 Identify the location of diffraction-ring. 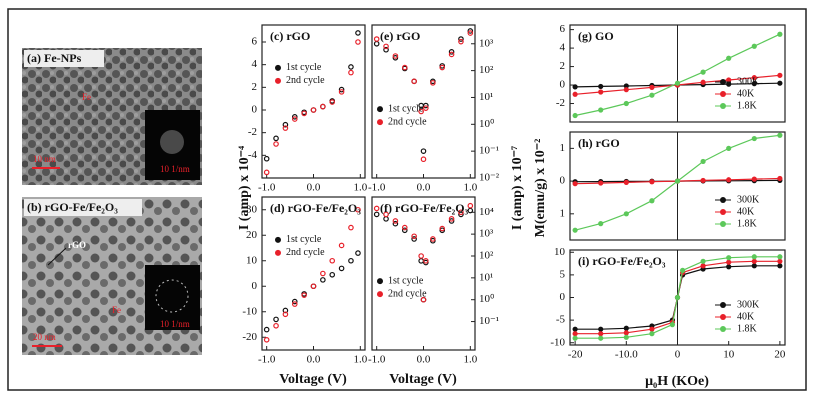
(172, 142).